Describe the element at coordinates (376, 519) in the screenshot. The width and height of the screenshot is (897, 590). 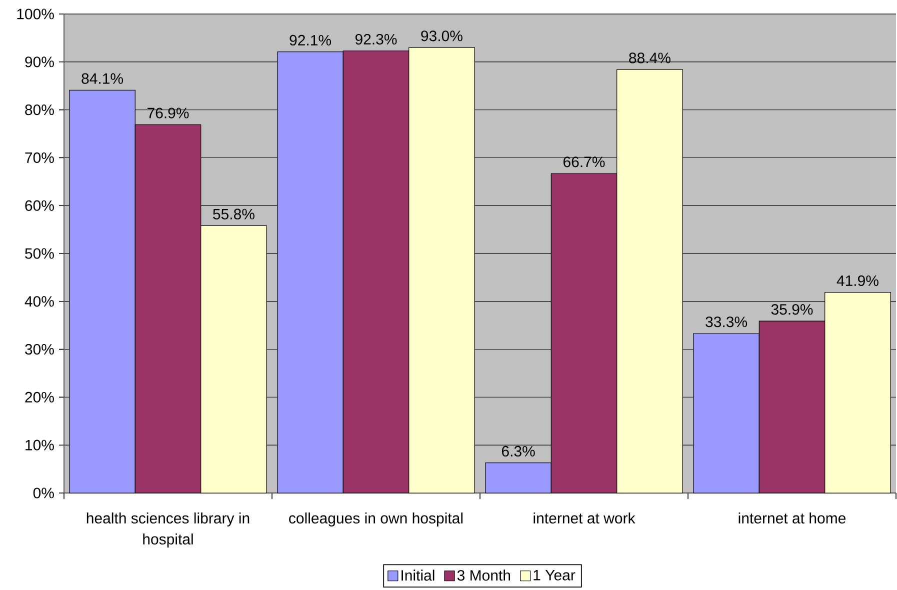
I see `x-tick-label: colleagues in own hospital` at that location.